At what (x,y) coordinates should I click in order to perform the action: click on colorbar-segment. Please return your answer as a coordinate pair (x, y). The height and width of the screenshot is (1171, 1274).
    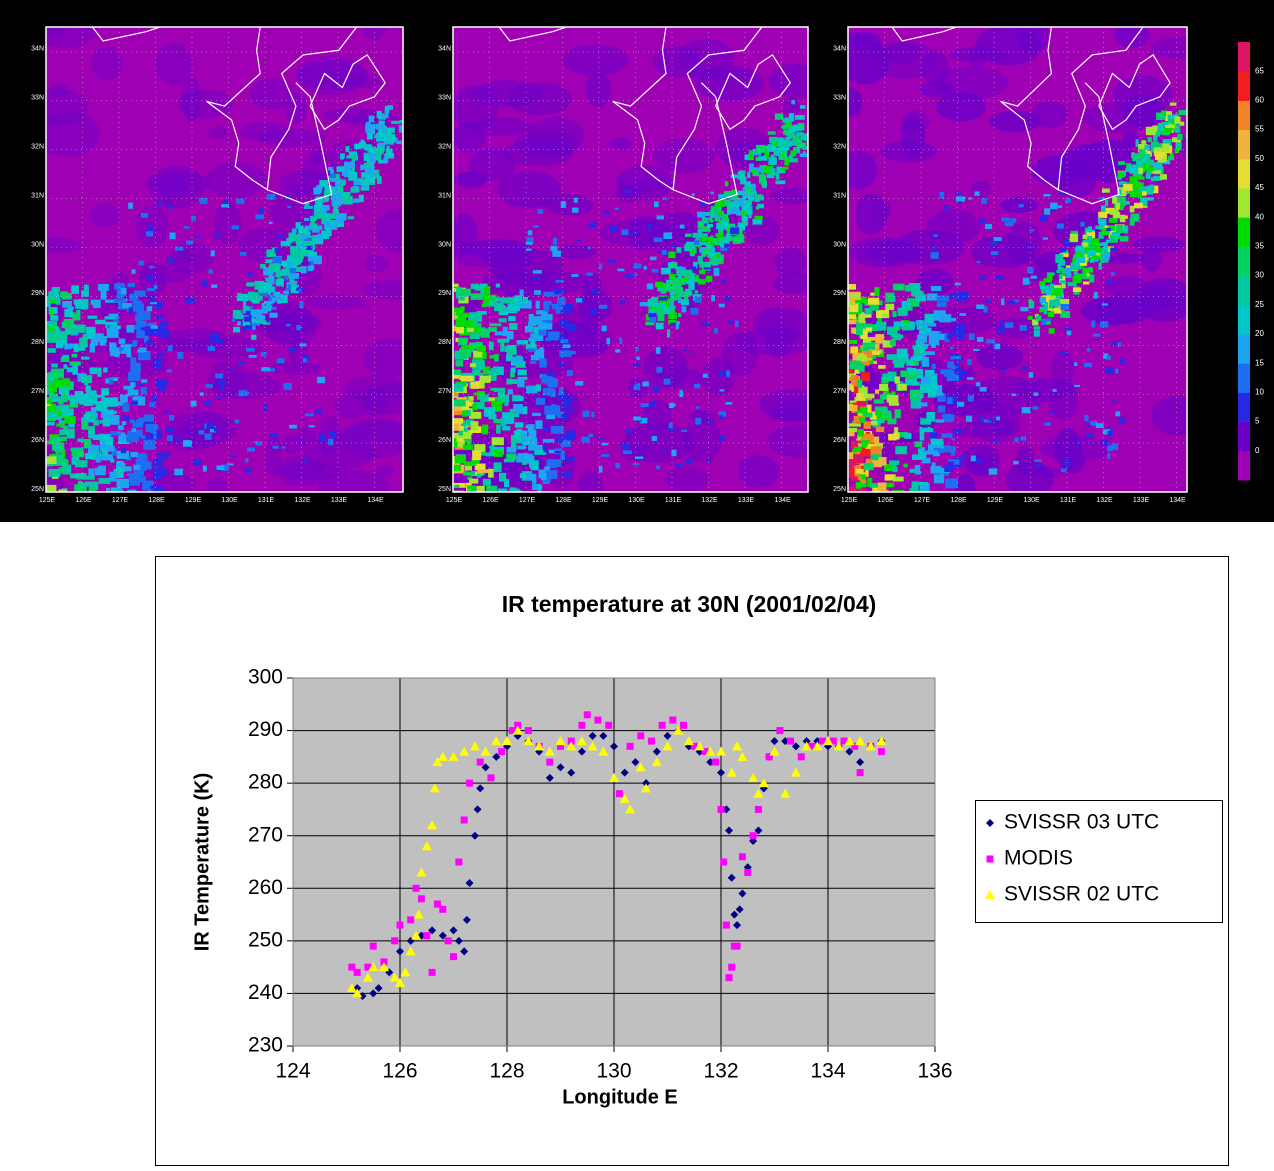
    Looking at the image, I should click on (1244, 320).